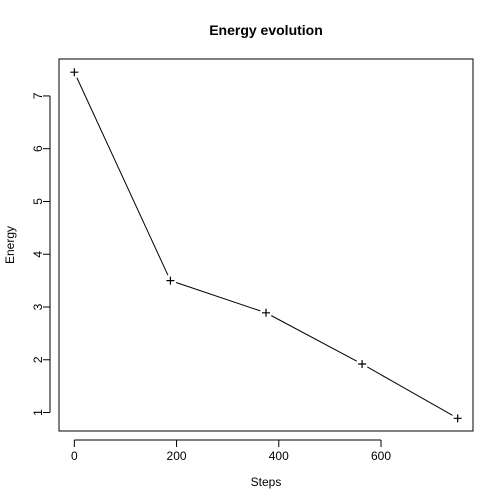 The image size is (504, 504). Describe the element at coordinates (38, 359) in the screenshot. I see `y-tick-label: 2` at that location.